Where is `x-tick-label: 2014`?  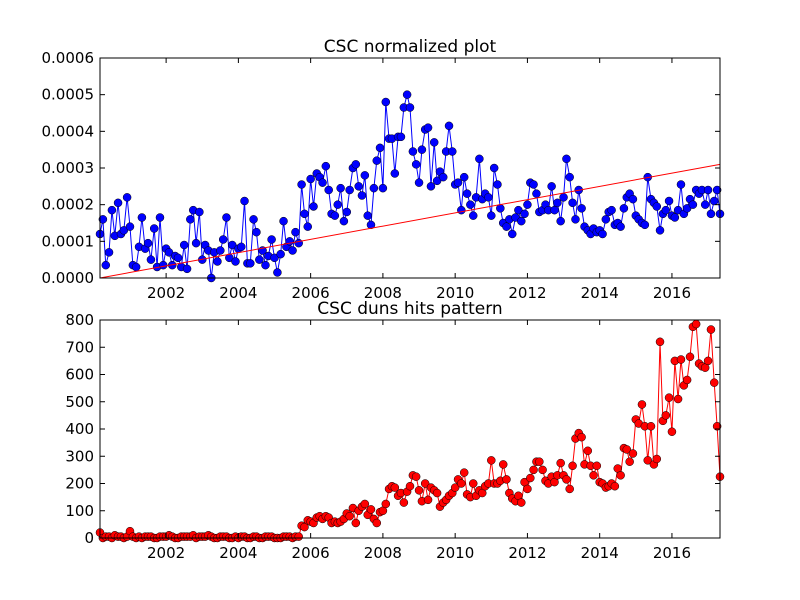 x-tick-label: 2014 is located at coordinates (600, 553).